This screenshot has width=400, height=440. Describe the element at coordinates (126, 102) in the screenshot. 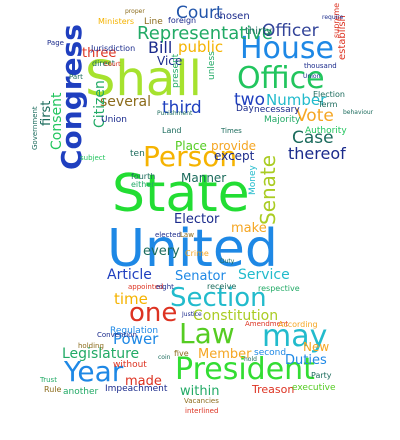

I see `cloud-word: several` at that location.